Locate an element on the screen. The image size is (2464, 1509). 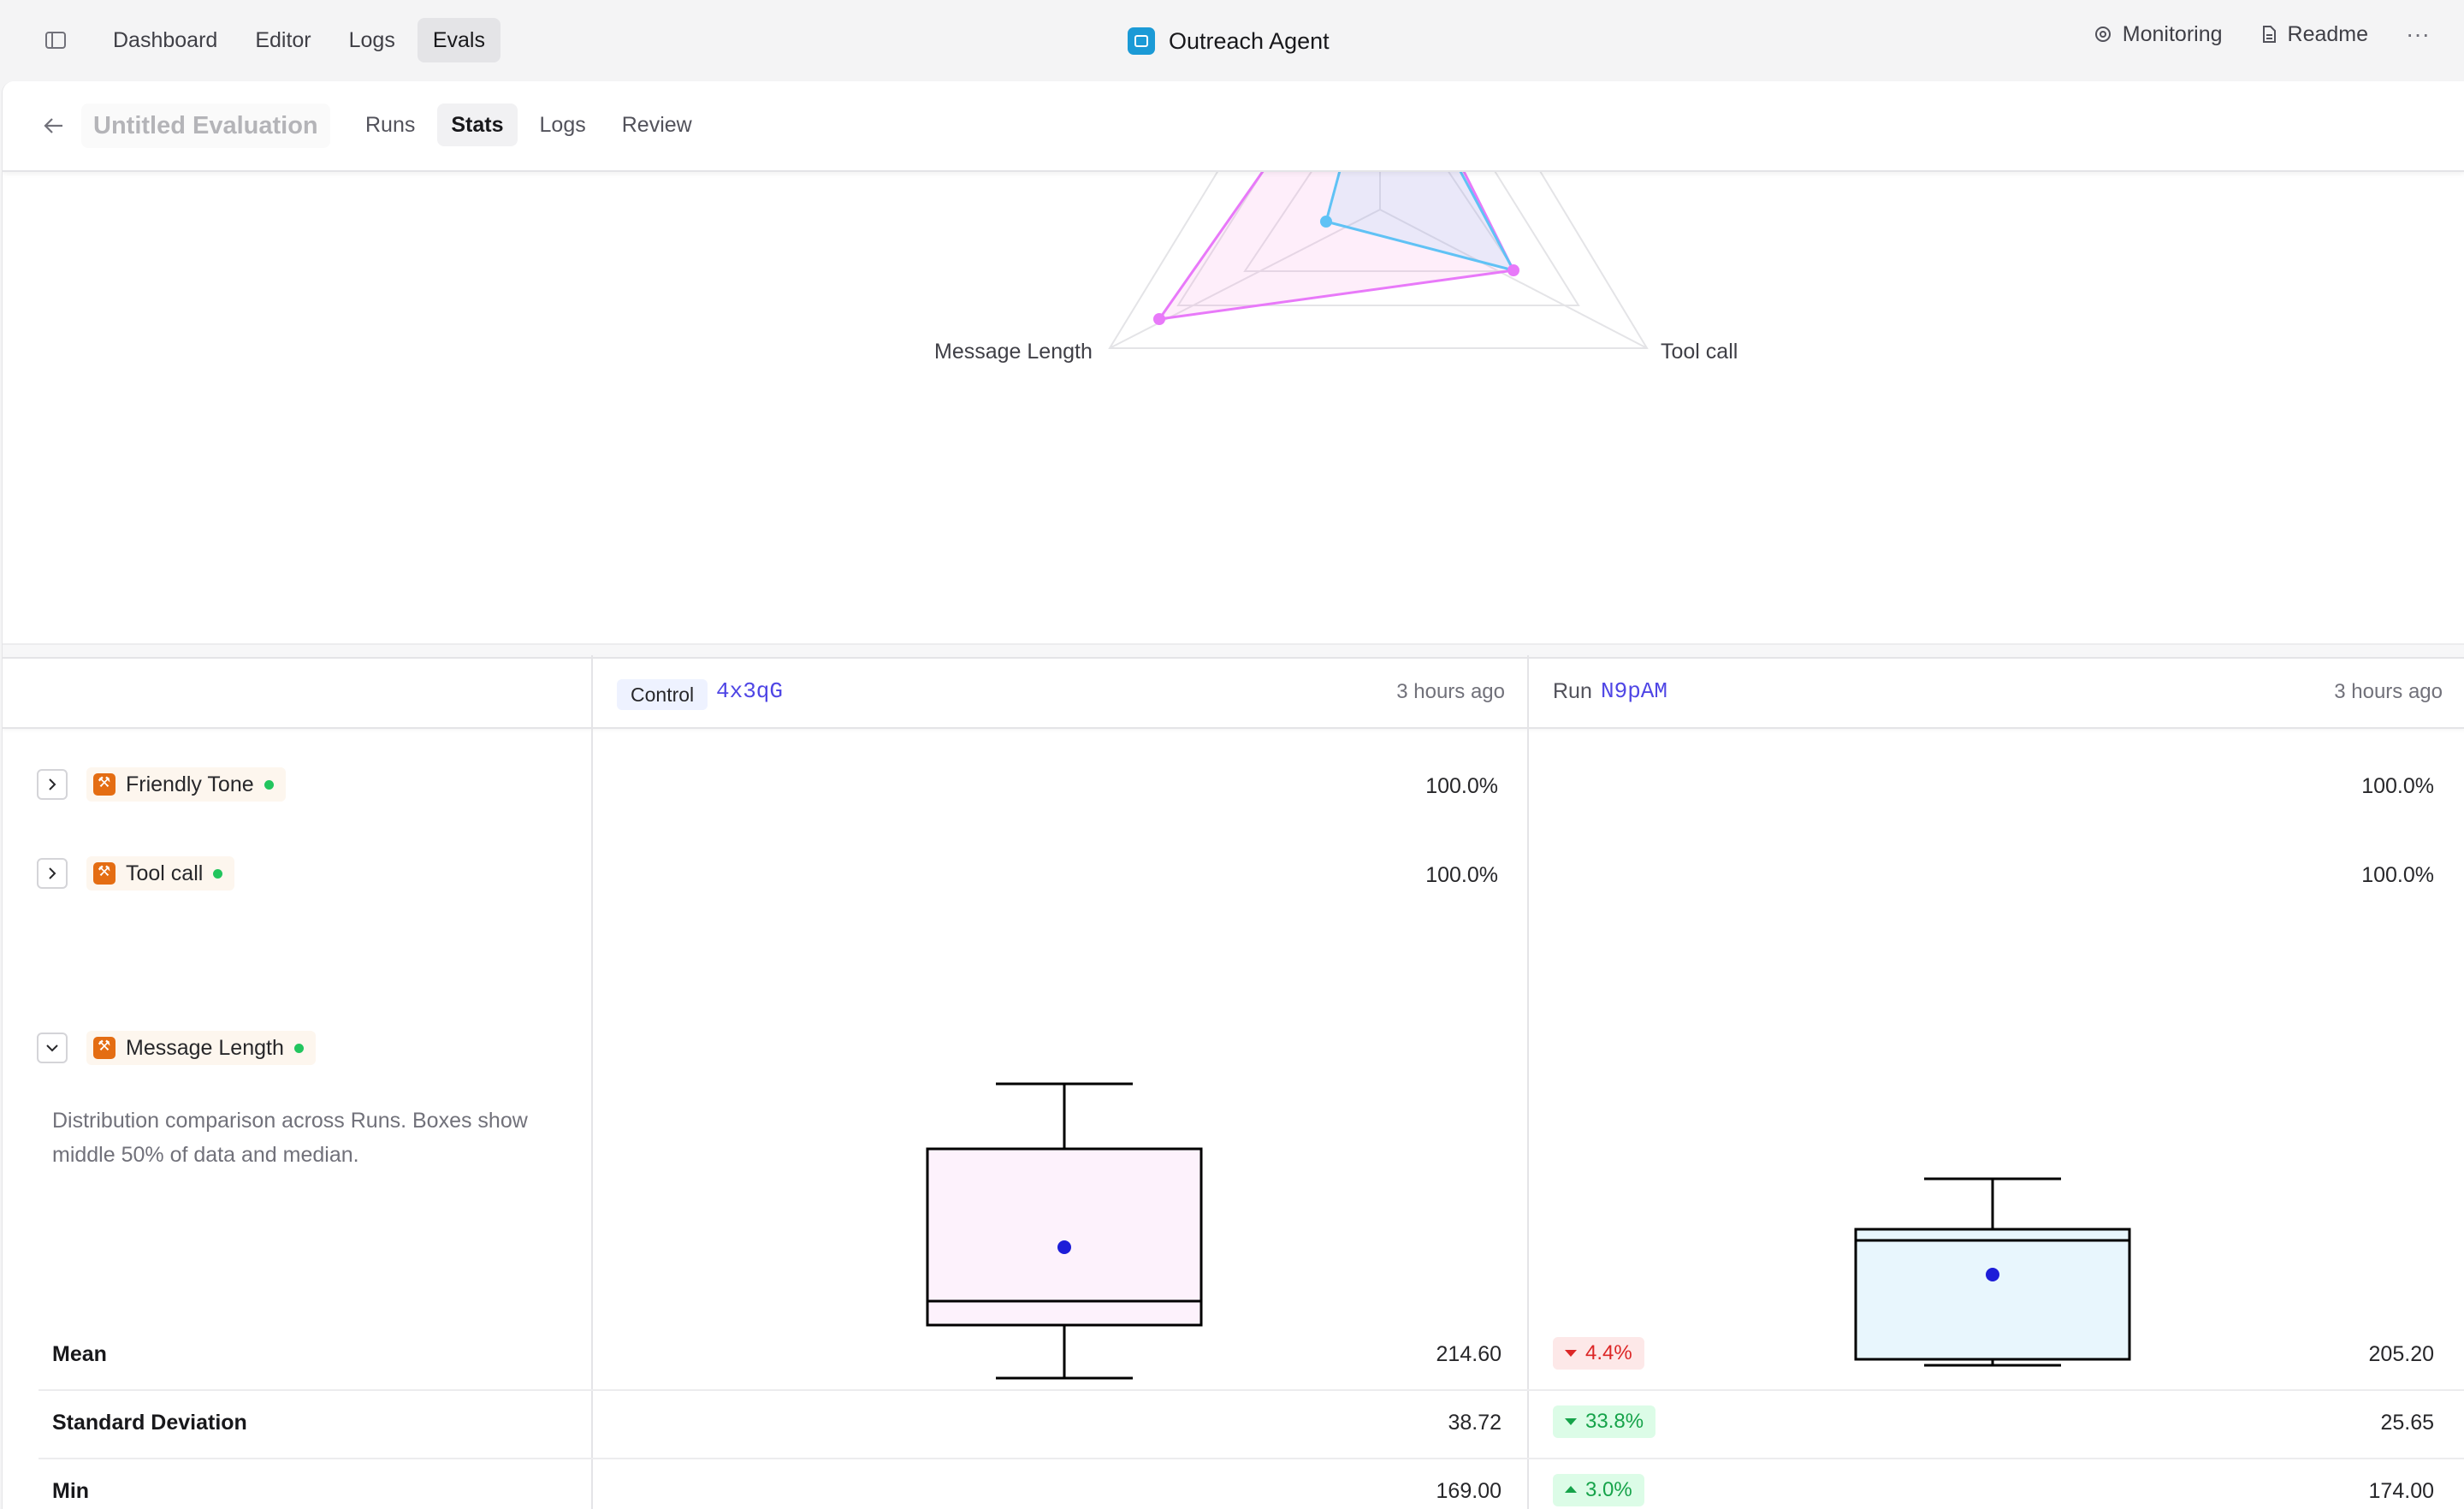
top-actions: Monitoring Readme ··· is located at coordinates (2262, 35).